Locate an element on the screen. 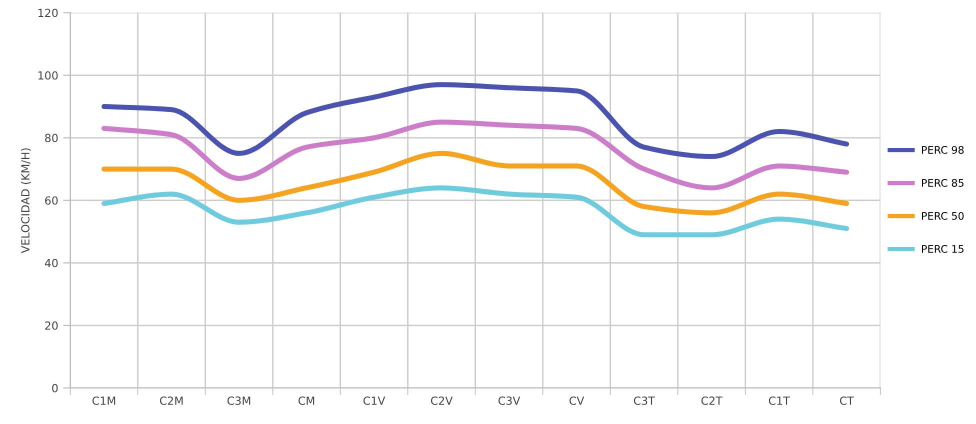  y-tick-label: 100 is located at coordinates (48, 75).